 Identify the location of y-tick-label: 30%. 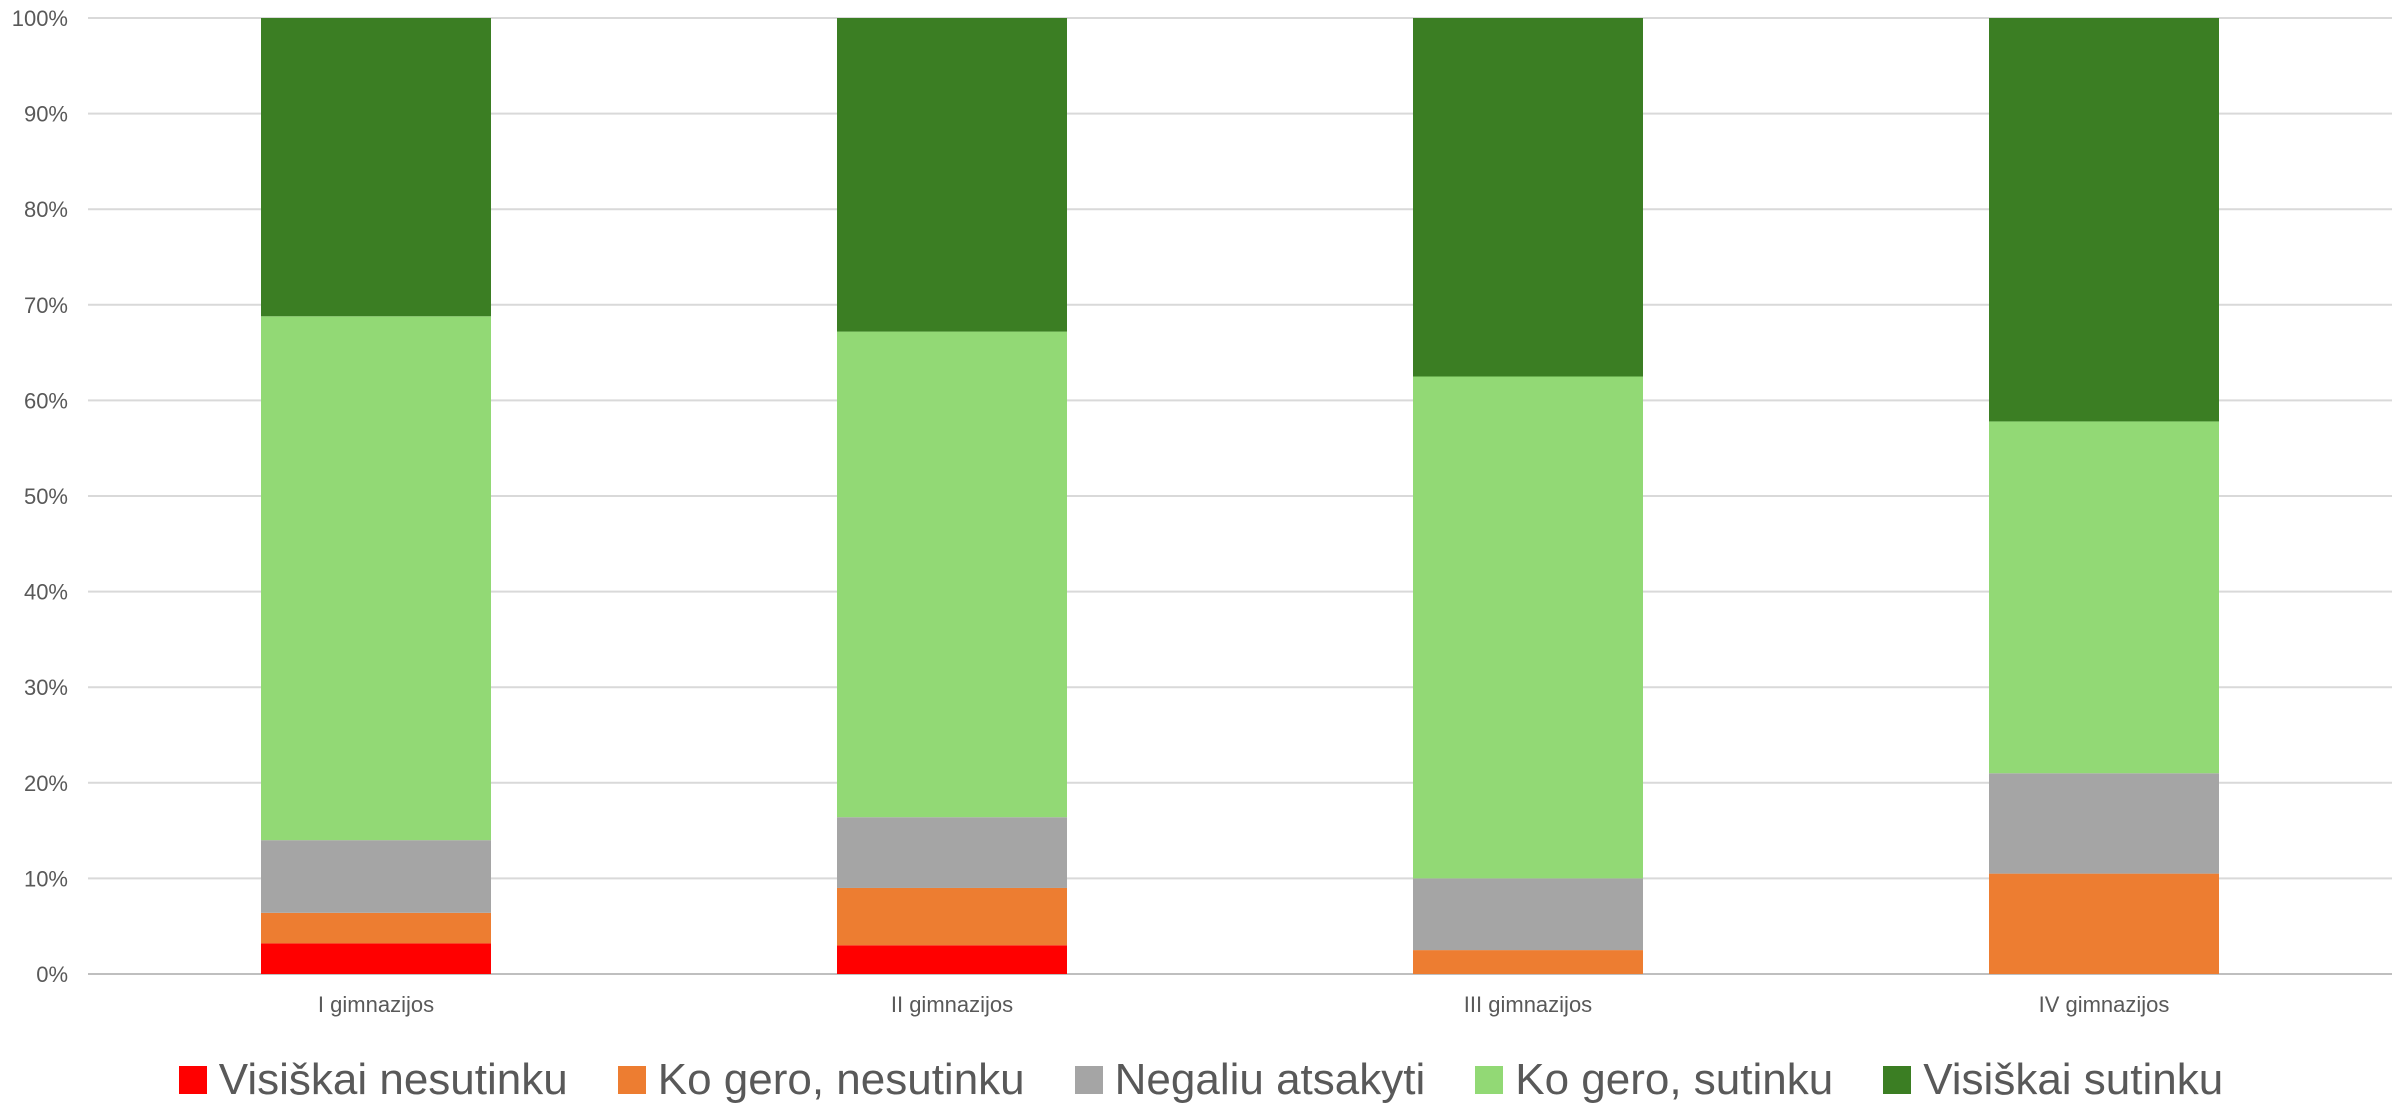
(46, 687).